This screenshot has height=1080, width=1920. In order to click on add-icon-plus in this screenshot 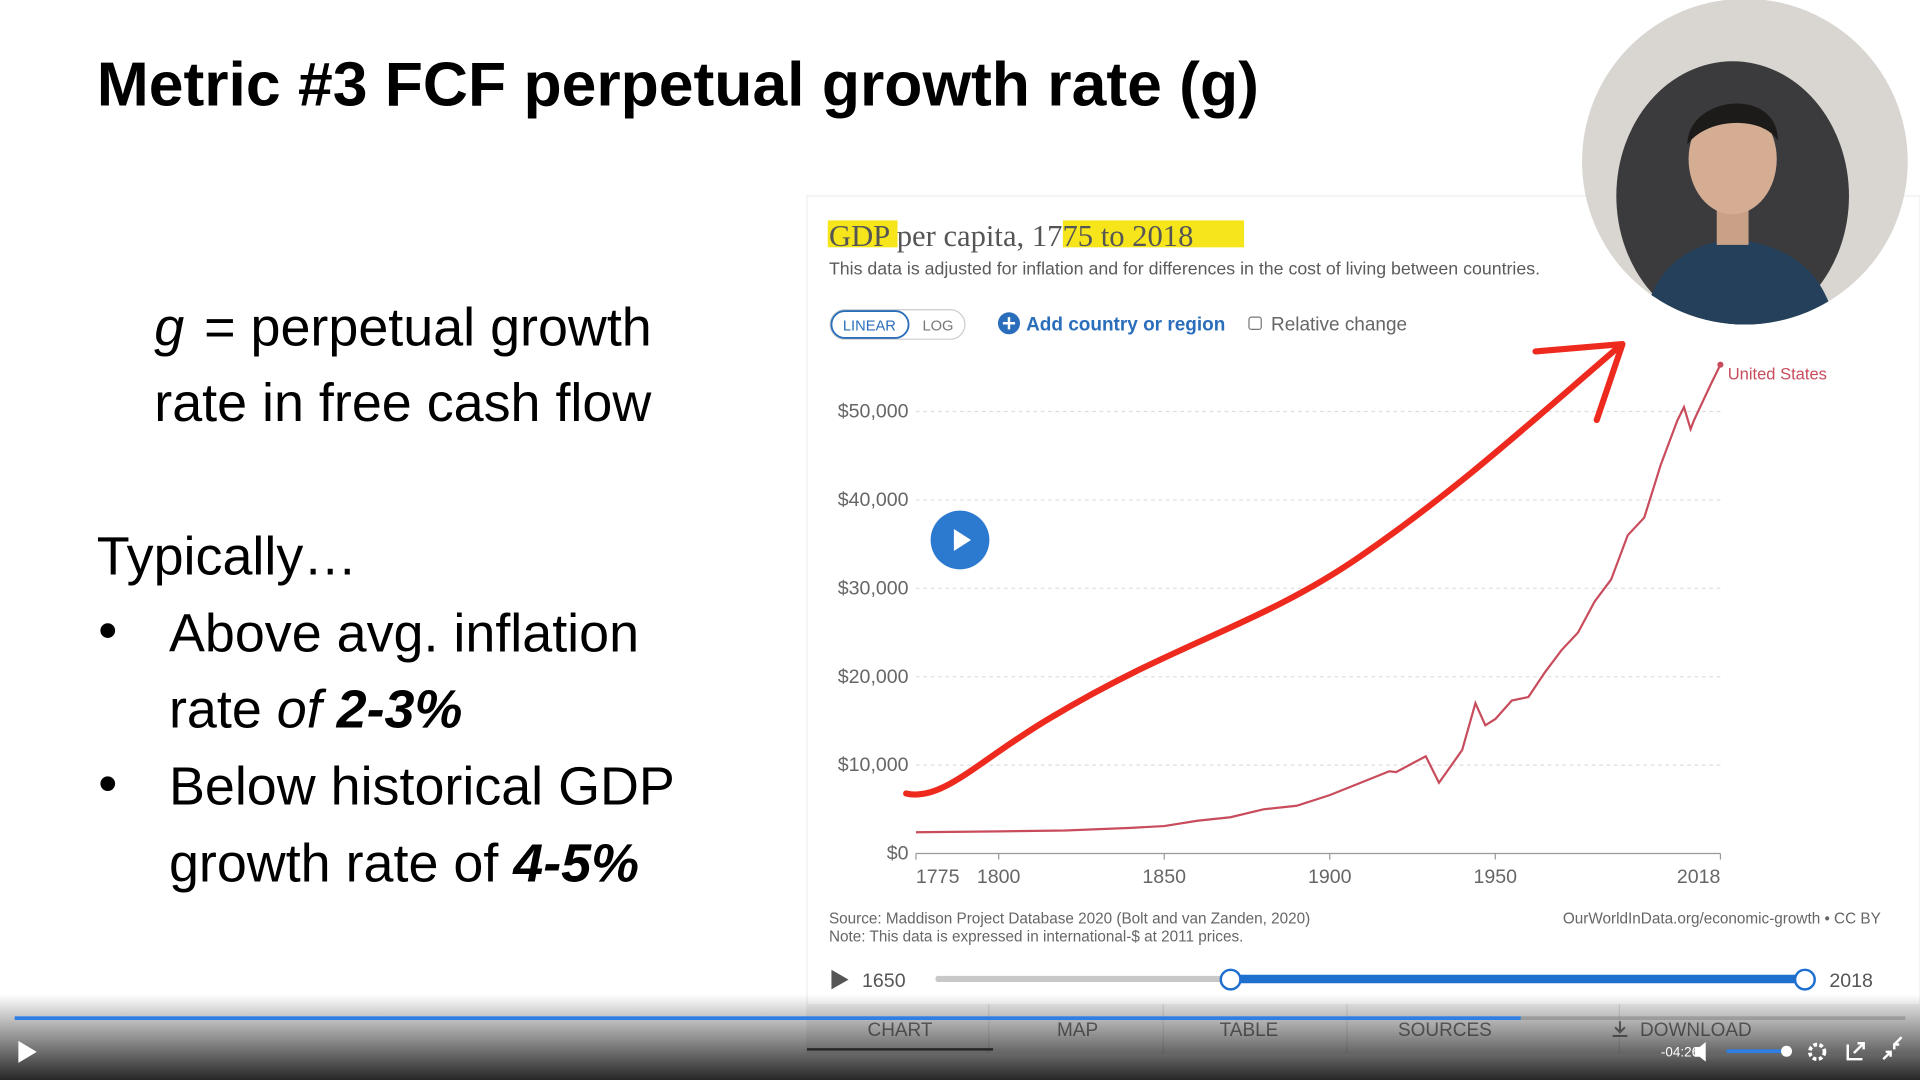, I will do `click(1009, 323)`.